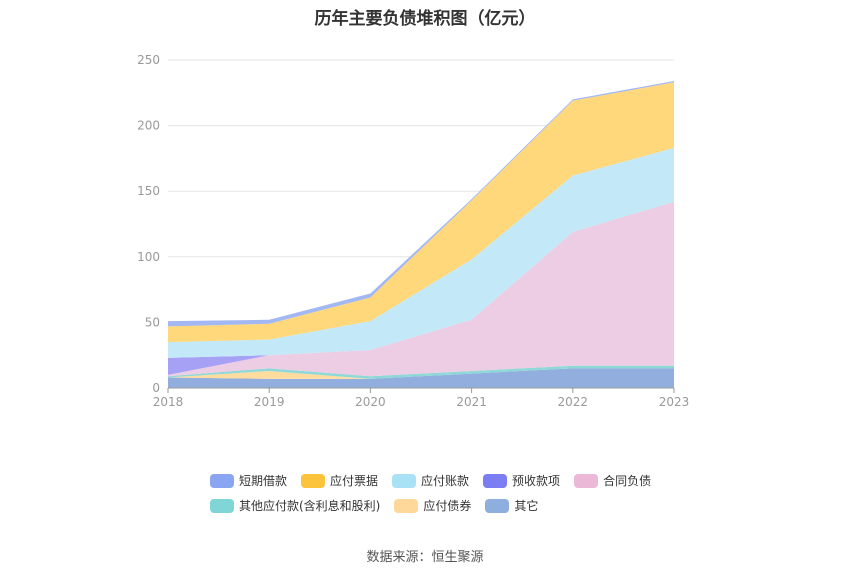 The height and width of the screenshot is (575, 850). I want to click on legend-label: 预收款项, so click(536, 481).